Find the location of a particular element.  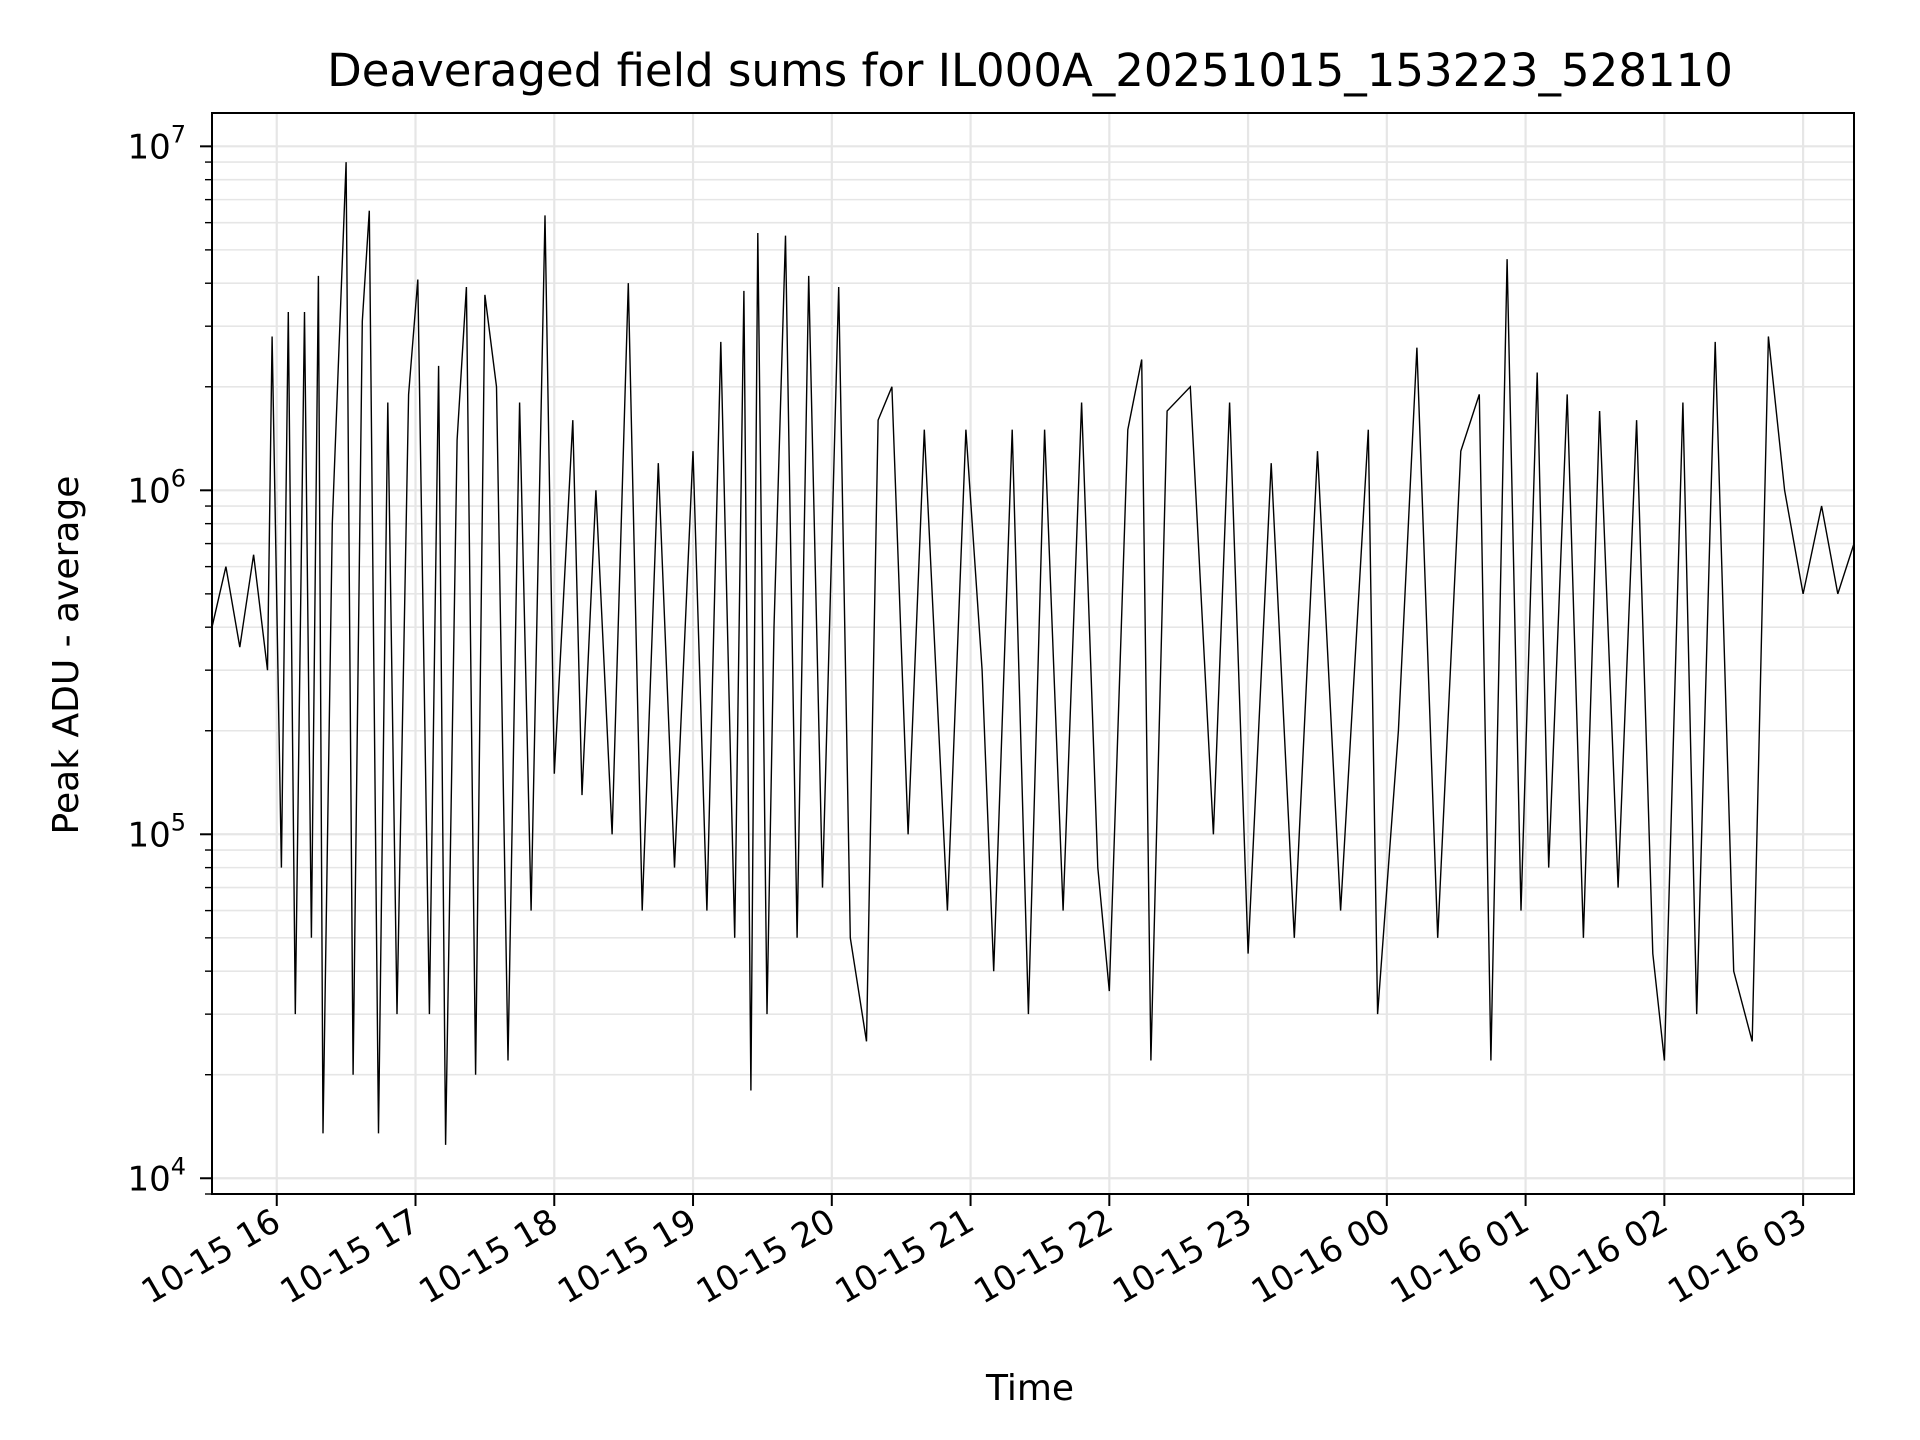

y-tick-exponent: 5 is located at coordinates (178, 822).